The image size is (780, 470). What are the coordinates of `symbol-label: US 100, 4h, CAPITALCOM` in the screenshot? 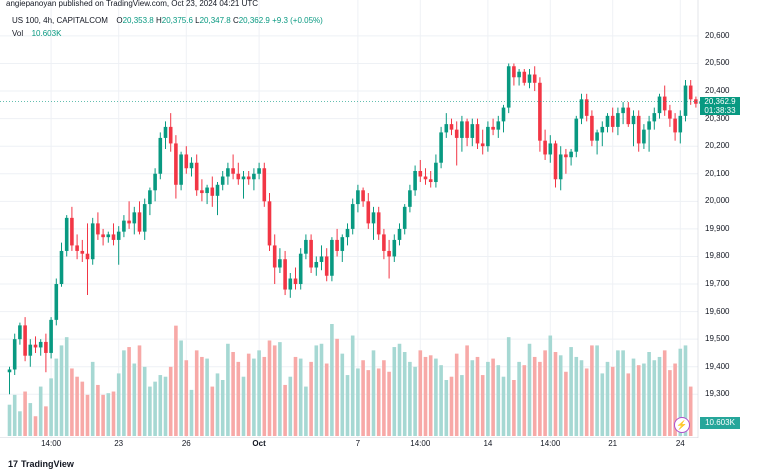 It's located at (60, 20).